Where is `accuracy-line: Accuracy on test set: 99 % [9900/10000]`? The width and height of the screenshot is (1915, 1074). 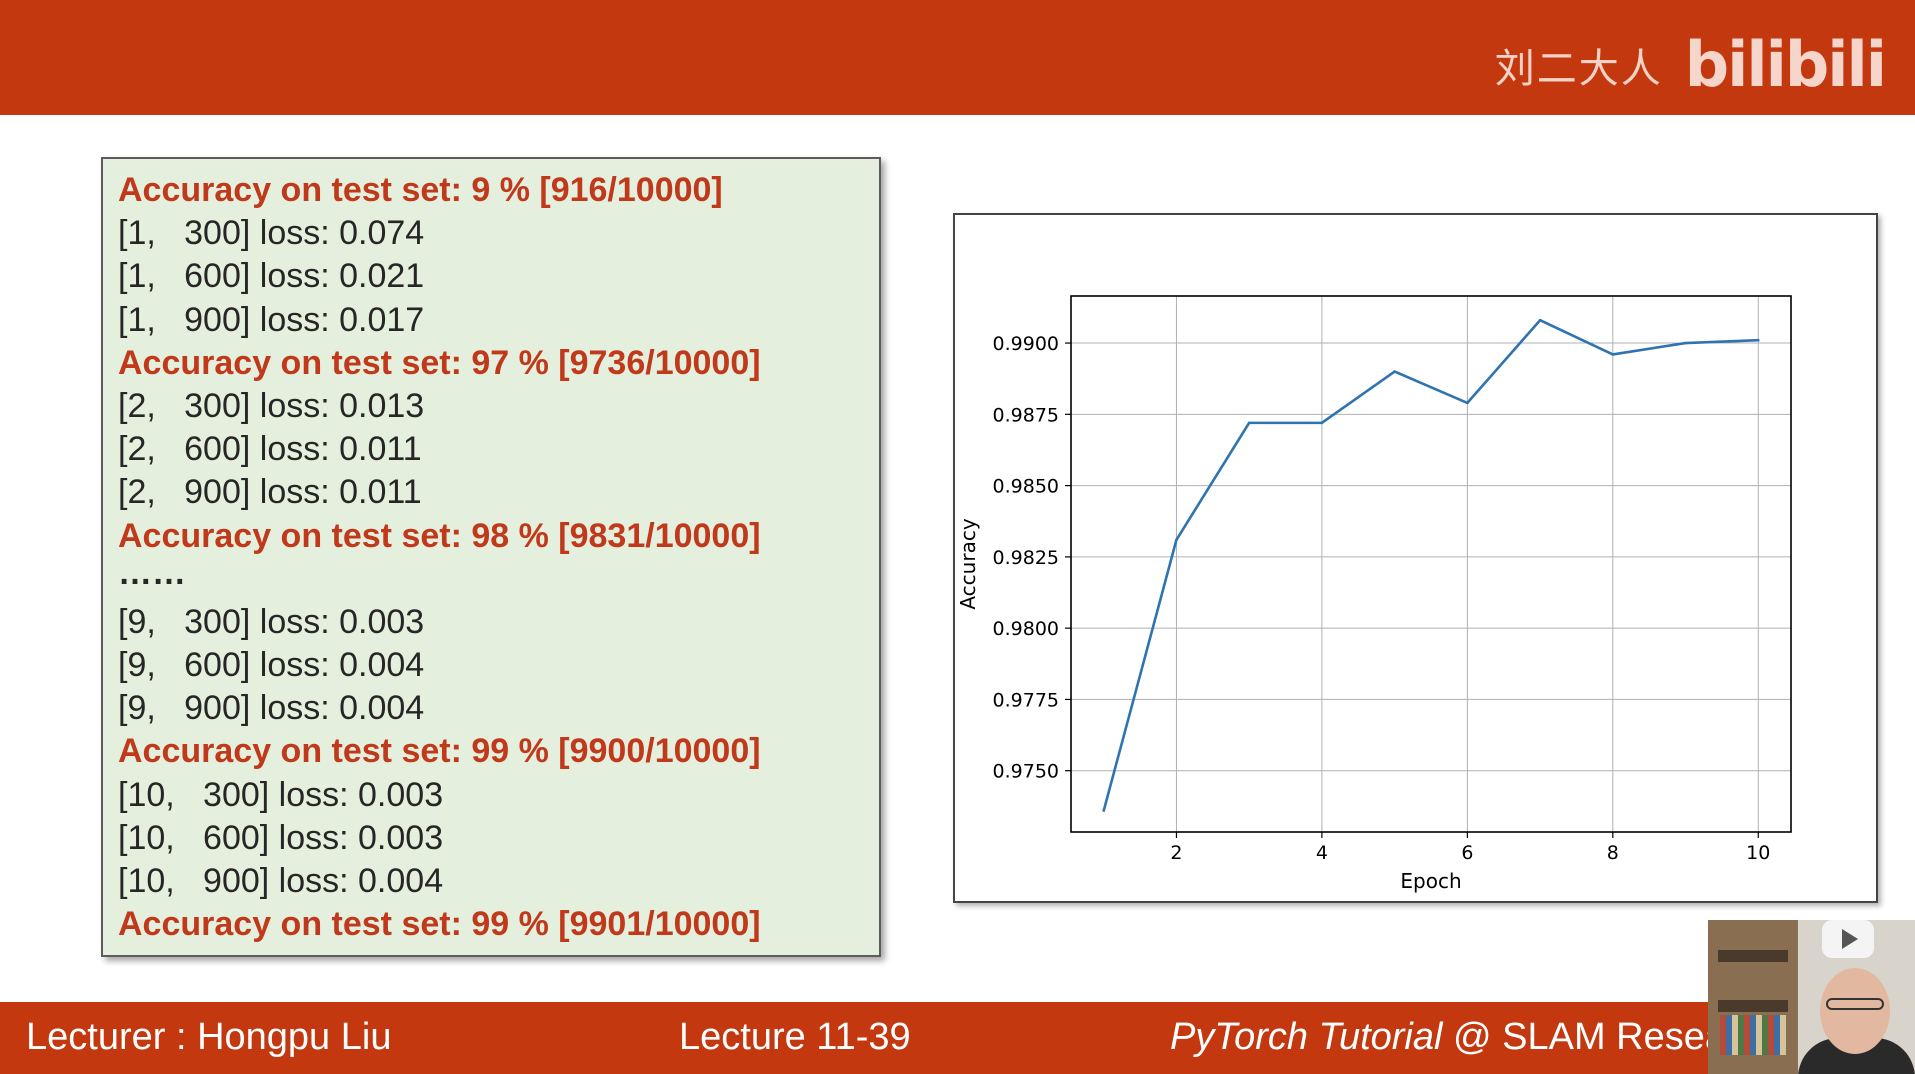 accuracy-line: Accuracy on test set: 99 % [9900/10000] is located at coordinates (439, 751).